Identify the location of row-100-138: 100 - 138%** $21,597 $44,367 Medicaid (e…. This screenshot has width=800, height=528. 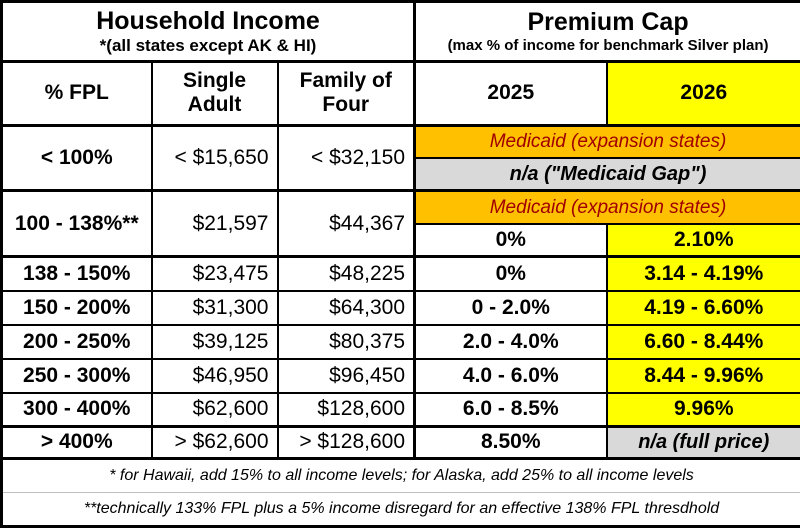
(400, 224).